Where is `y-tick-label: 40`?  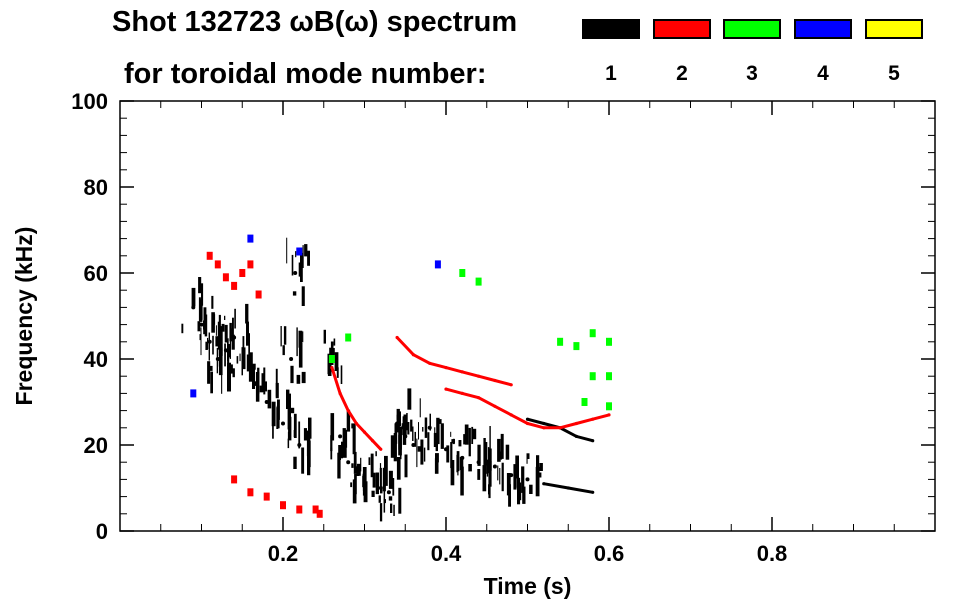
y-tick-label: 40 is located at coordinates (96, 359).